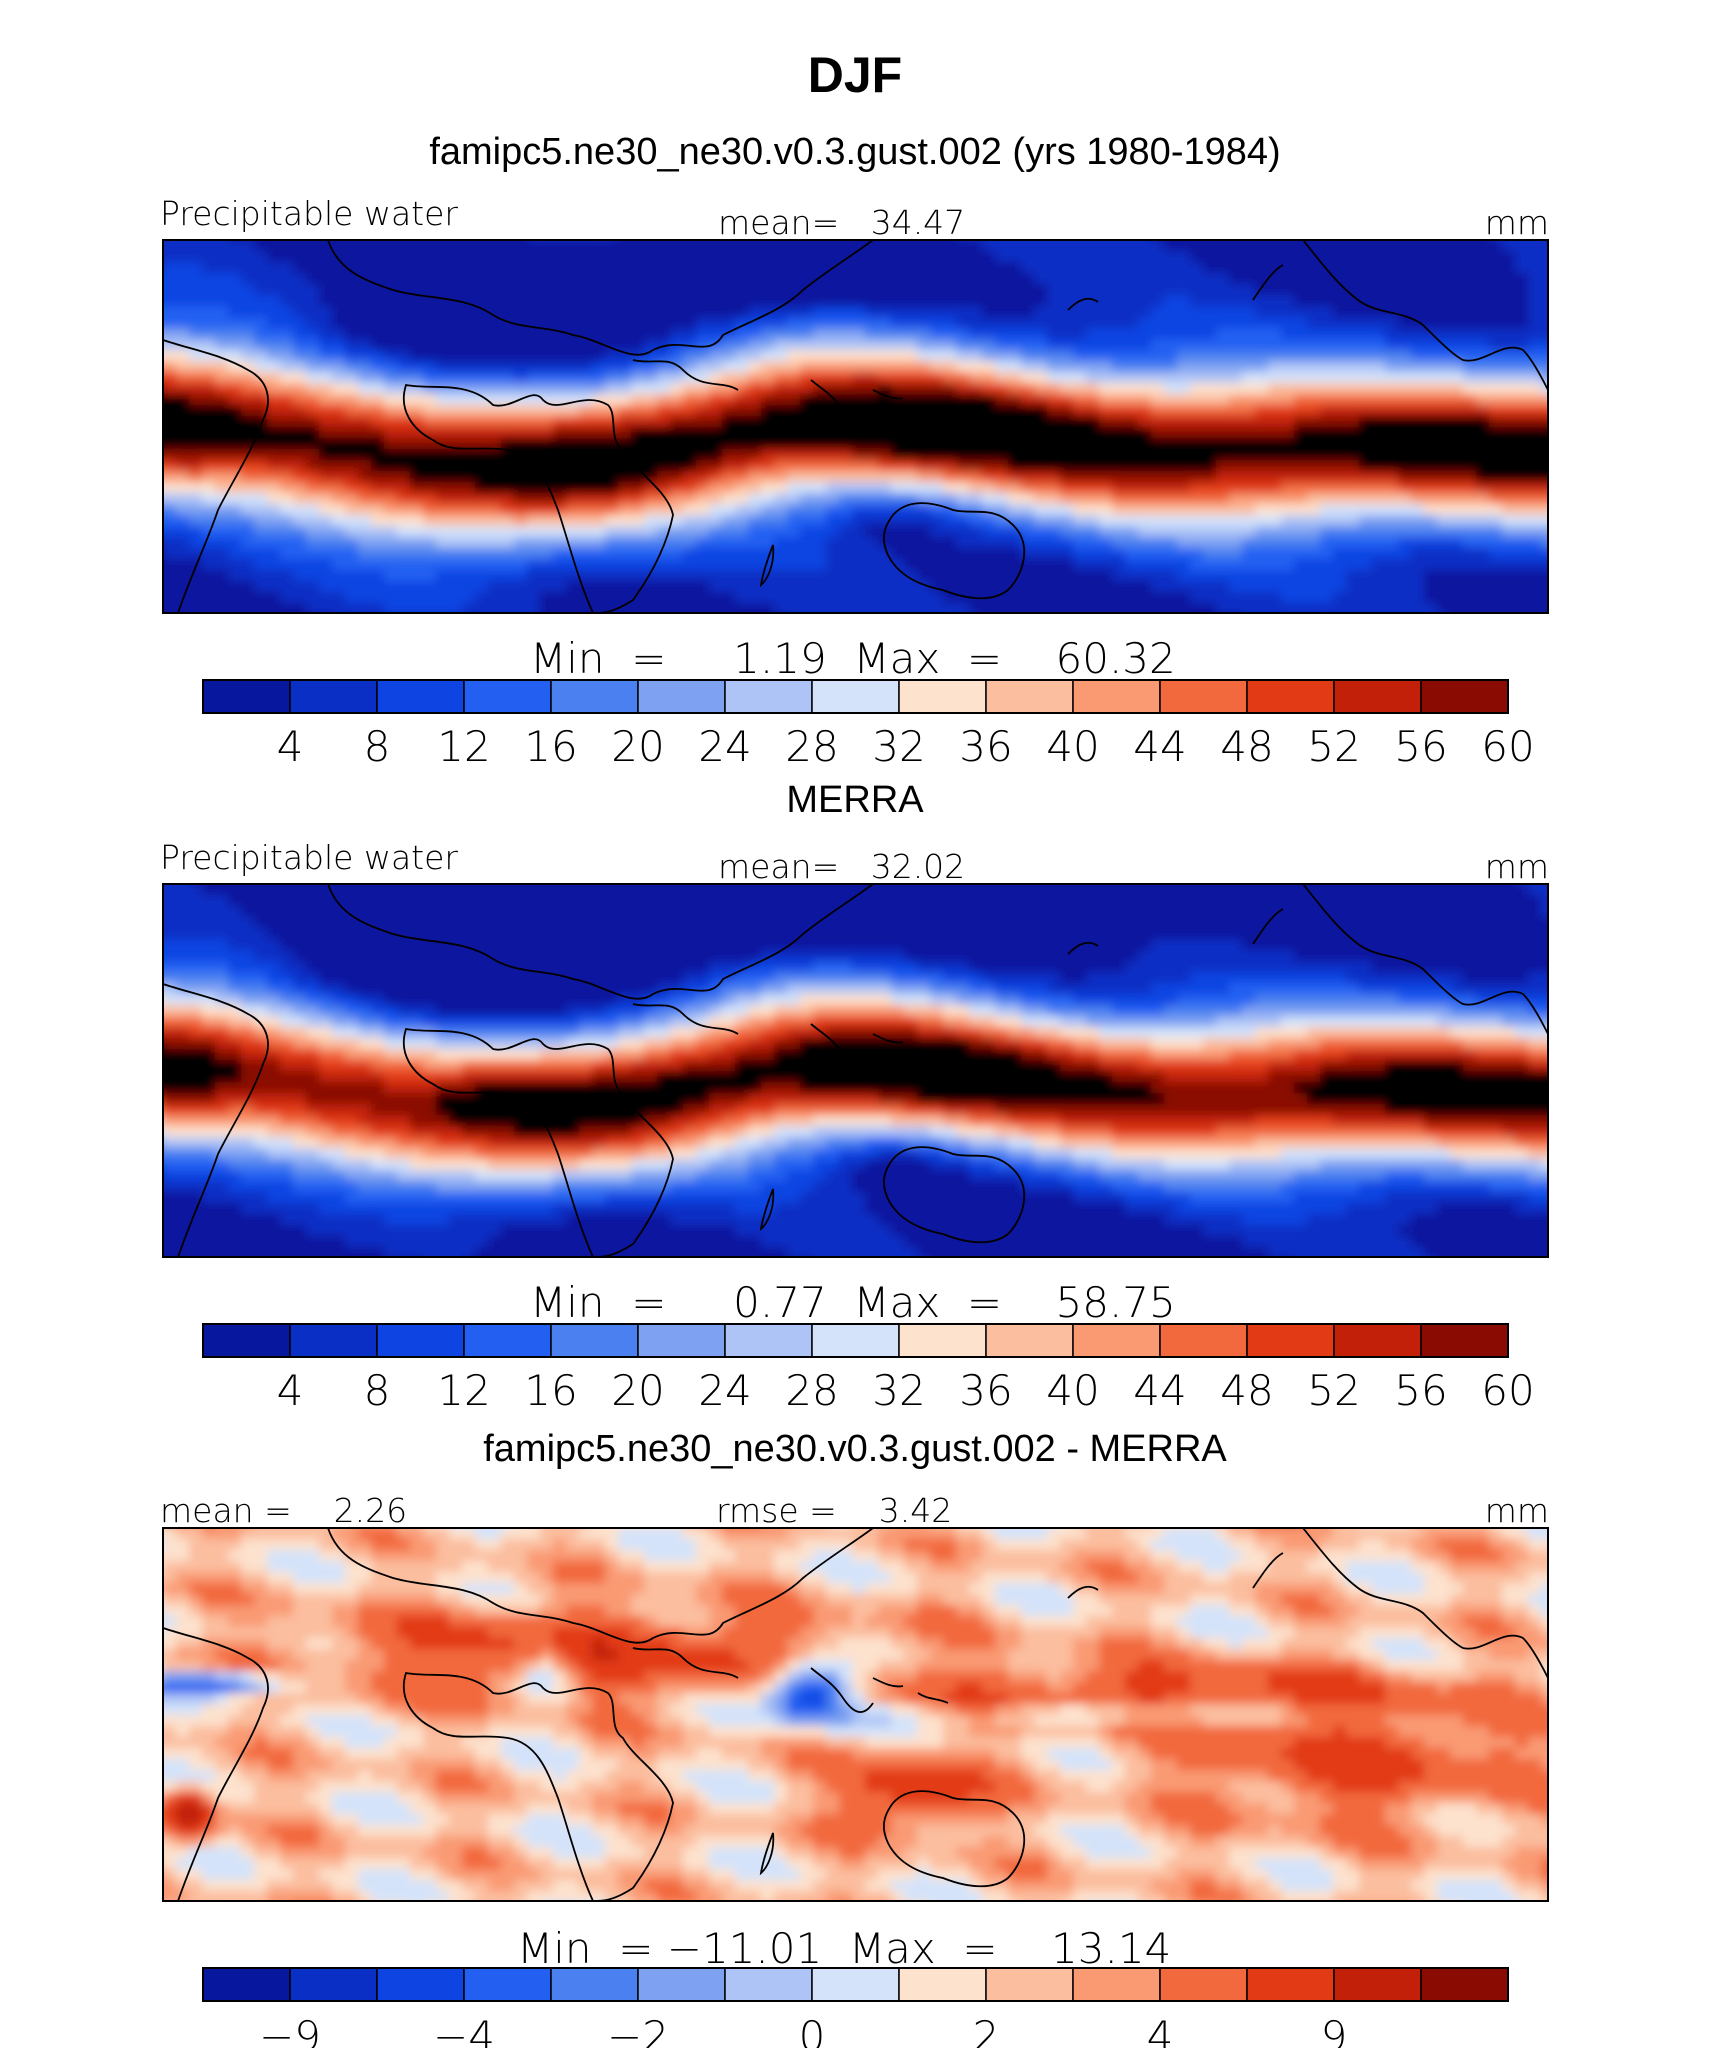 The image size is (1710, 2048). Describe the element at coordinates (1159, 746) in the screenshot. I see `colorbar-tick-label: 44` at that location.